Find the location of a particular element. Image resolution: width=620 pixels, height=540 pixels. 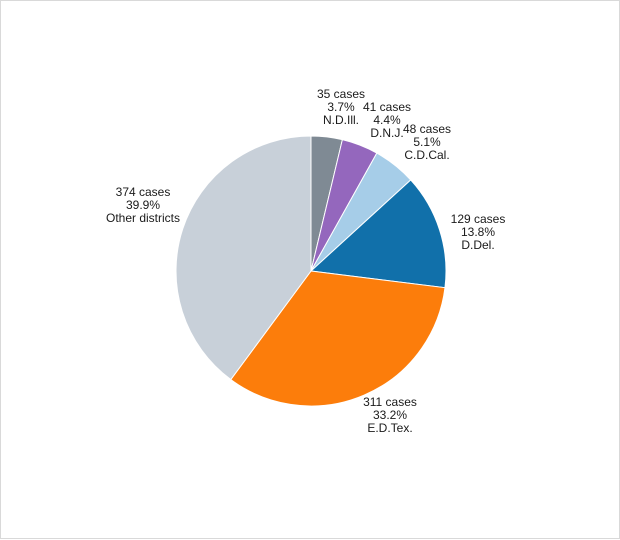

slice-cases-label: 311 cases is located at coordinates (390, 402).